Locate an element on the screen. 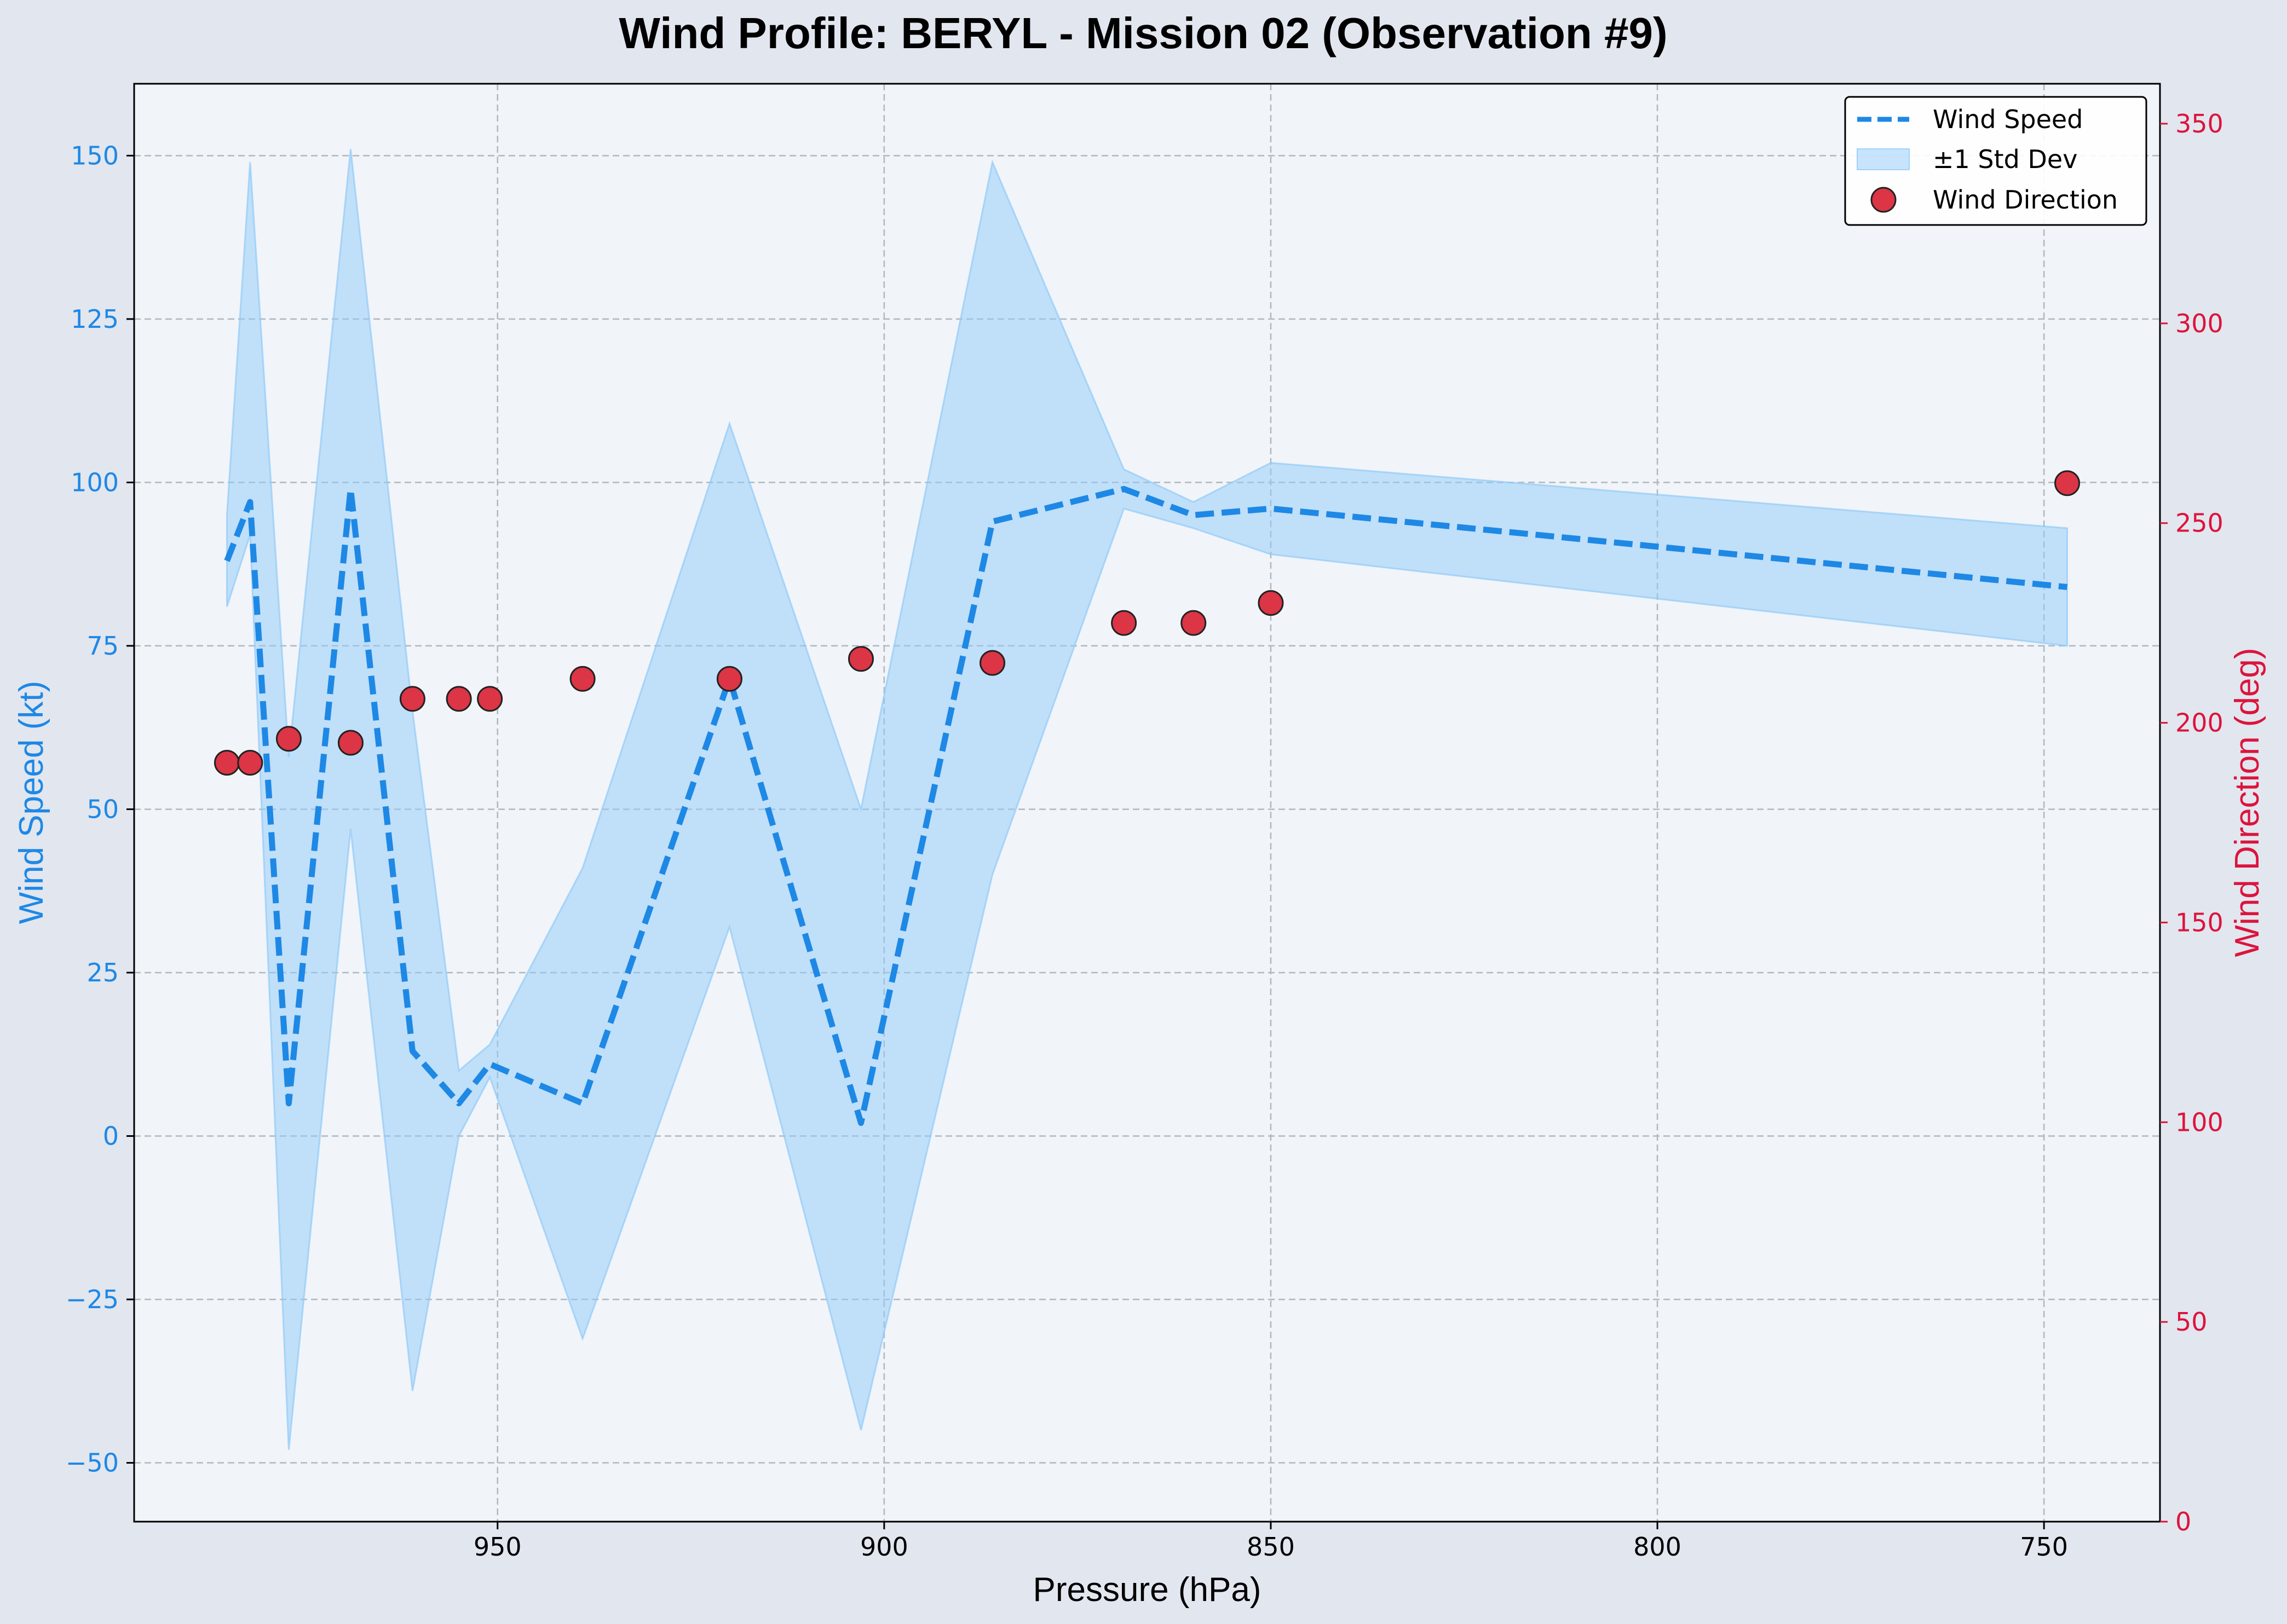 This screenshot has height=1624, width=2287. y-tick-label: 50 is located at coordinates (103, 809).